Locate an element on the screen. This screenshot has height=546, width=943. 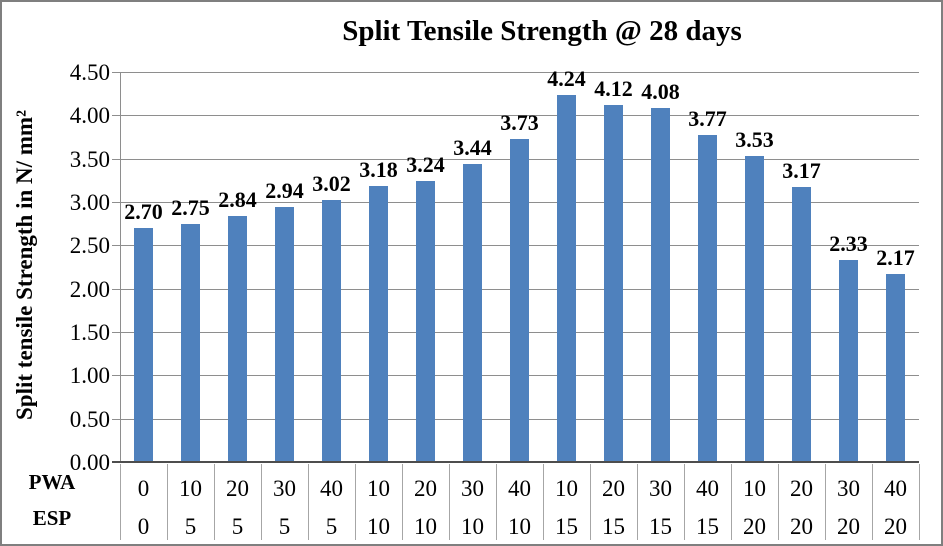
bar-value-label: 3.24 is located at coordinates (425, 165).